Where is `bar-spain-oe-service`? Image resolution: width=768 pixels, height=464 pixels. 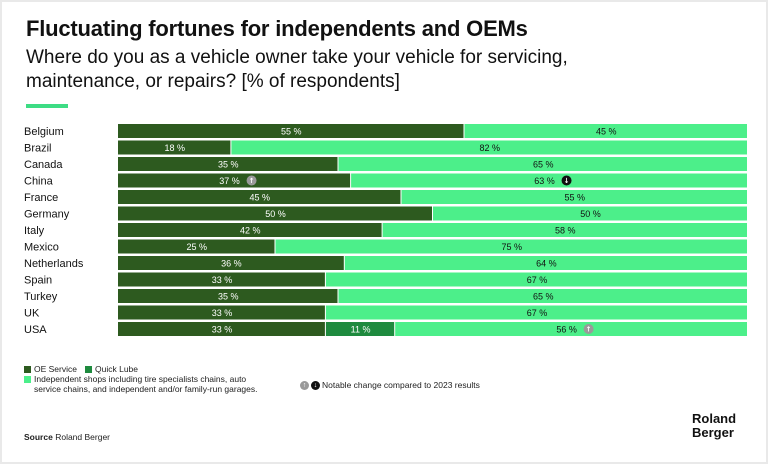 bar-spain-oe-service is located at coordinates (221, 279).